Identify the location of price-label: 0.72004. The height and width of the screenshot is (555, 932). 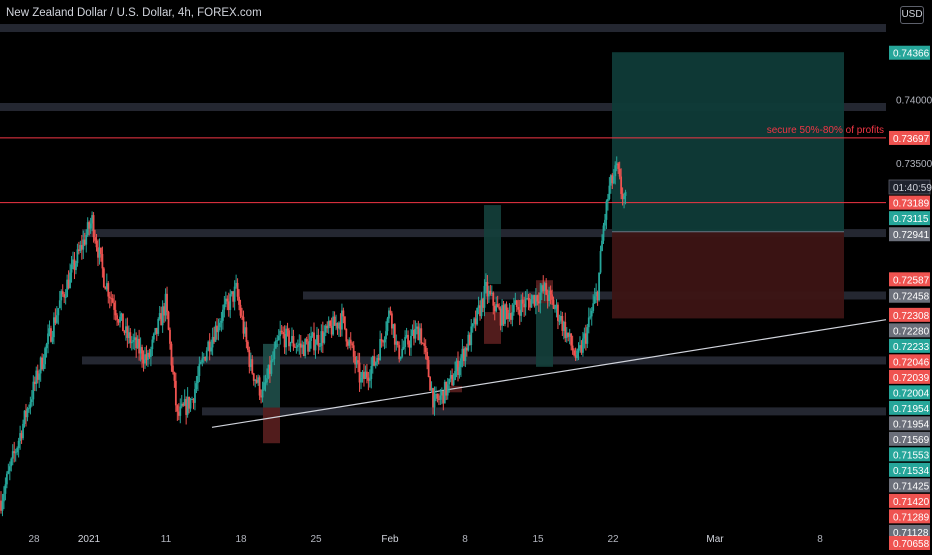
(911, 393).